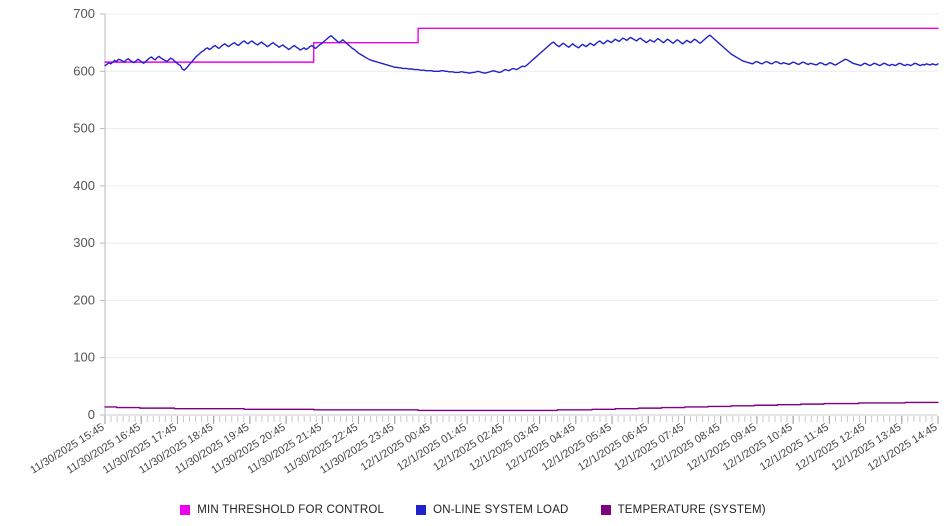 The width and height of the screenshot is (946, 526). Describe the element at coordinates (84, 242) in the screenshot. I see `y-tick-label: 300` at that location.